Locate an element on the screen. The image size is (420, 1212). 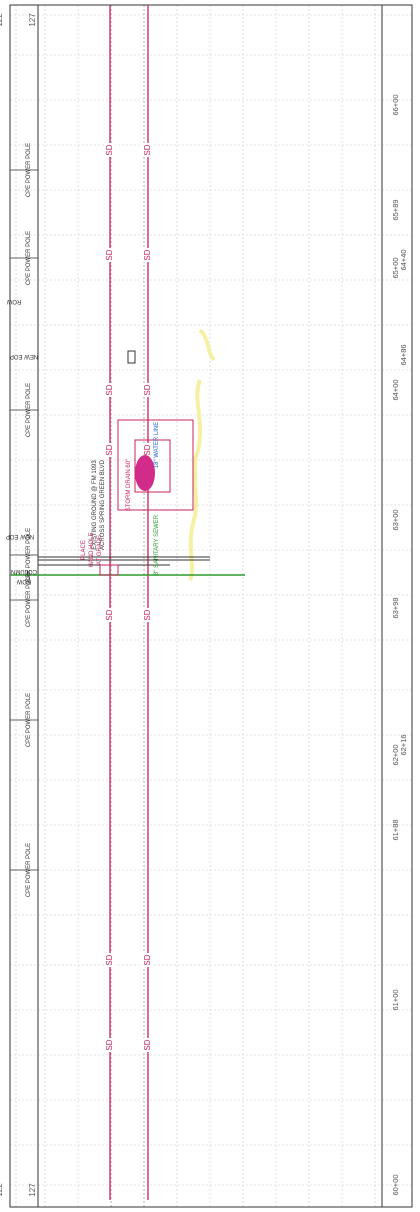
callout-new-eop-1: NEW EOP is located at coordinates (20, 536).